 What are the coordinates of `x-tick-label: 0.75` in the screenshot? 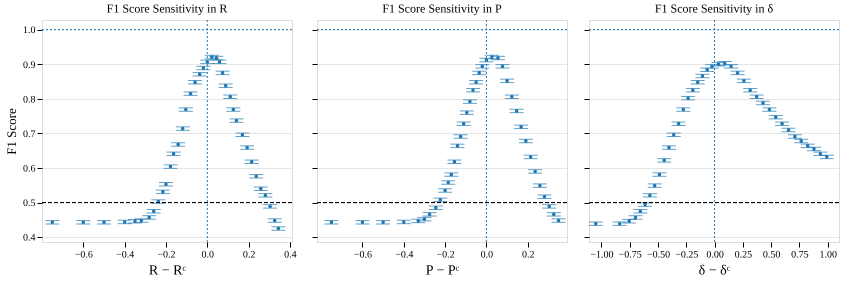 It's located at (800, 255).